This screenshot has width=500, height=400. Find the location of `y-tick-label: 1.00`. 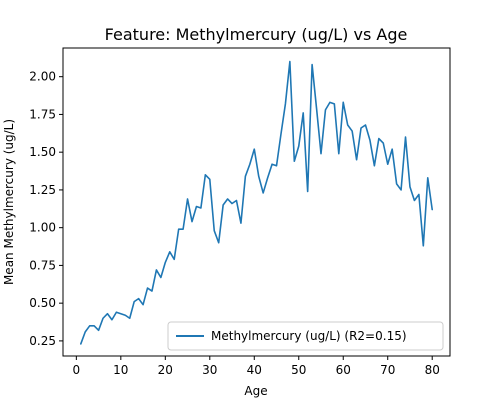

y-tick-label: 1.00 is located at coordinates (42, 228).